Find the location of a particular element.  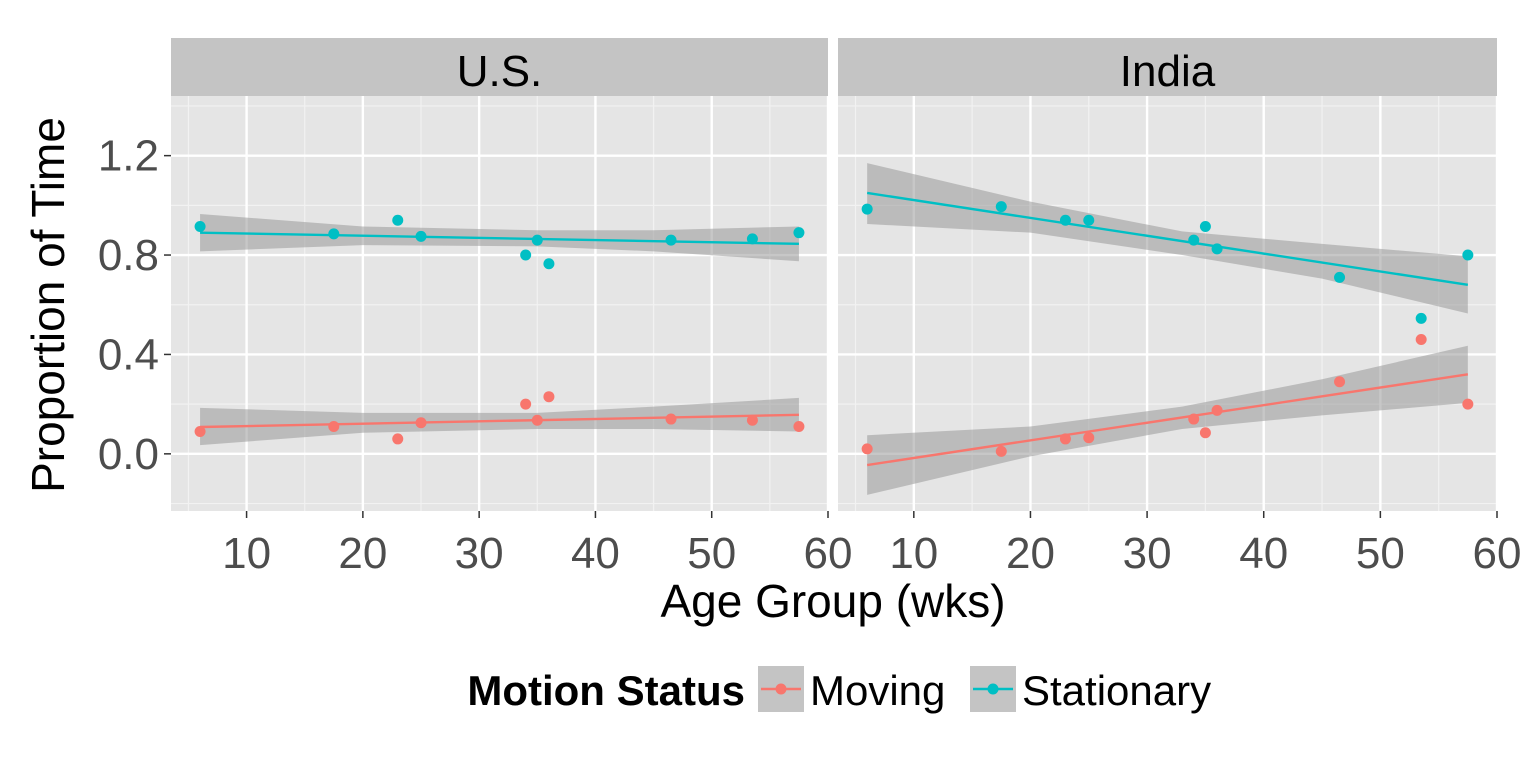

legend-title: Motion Status is located at coordinates (606, 690).